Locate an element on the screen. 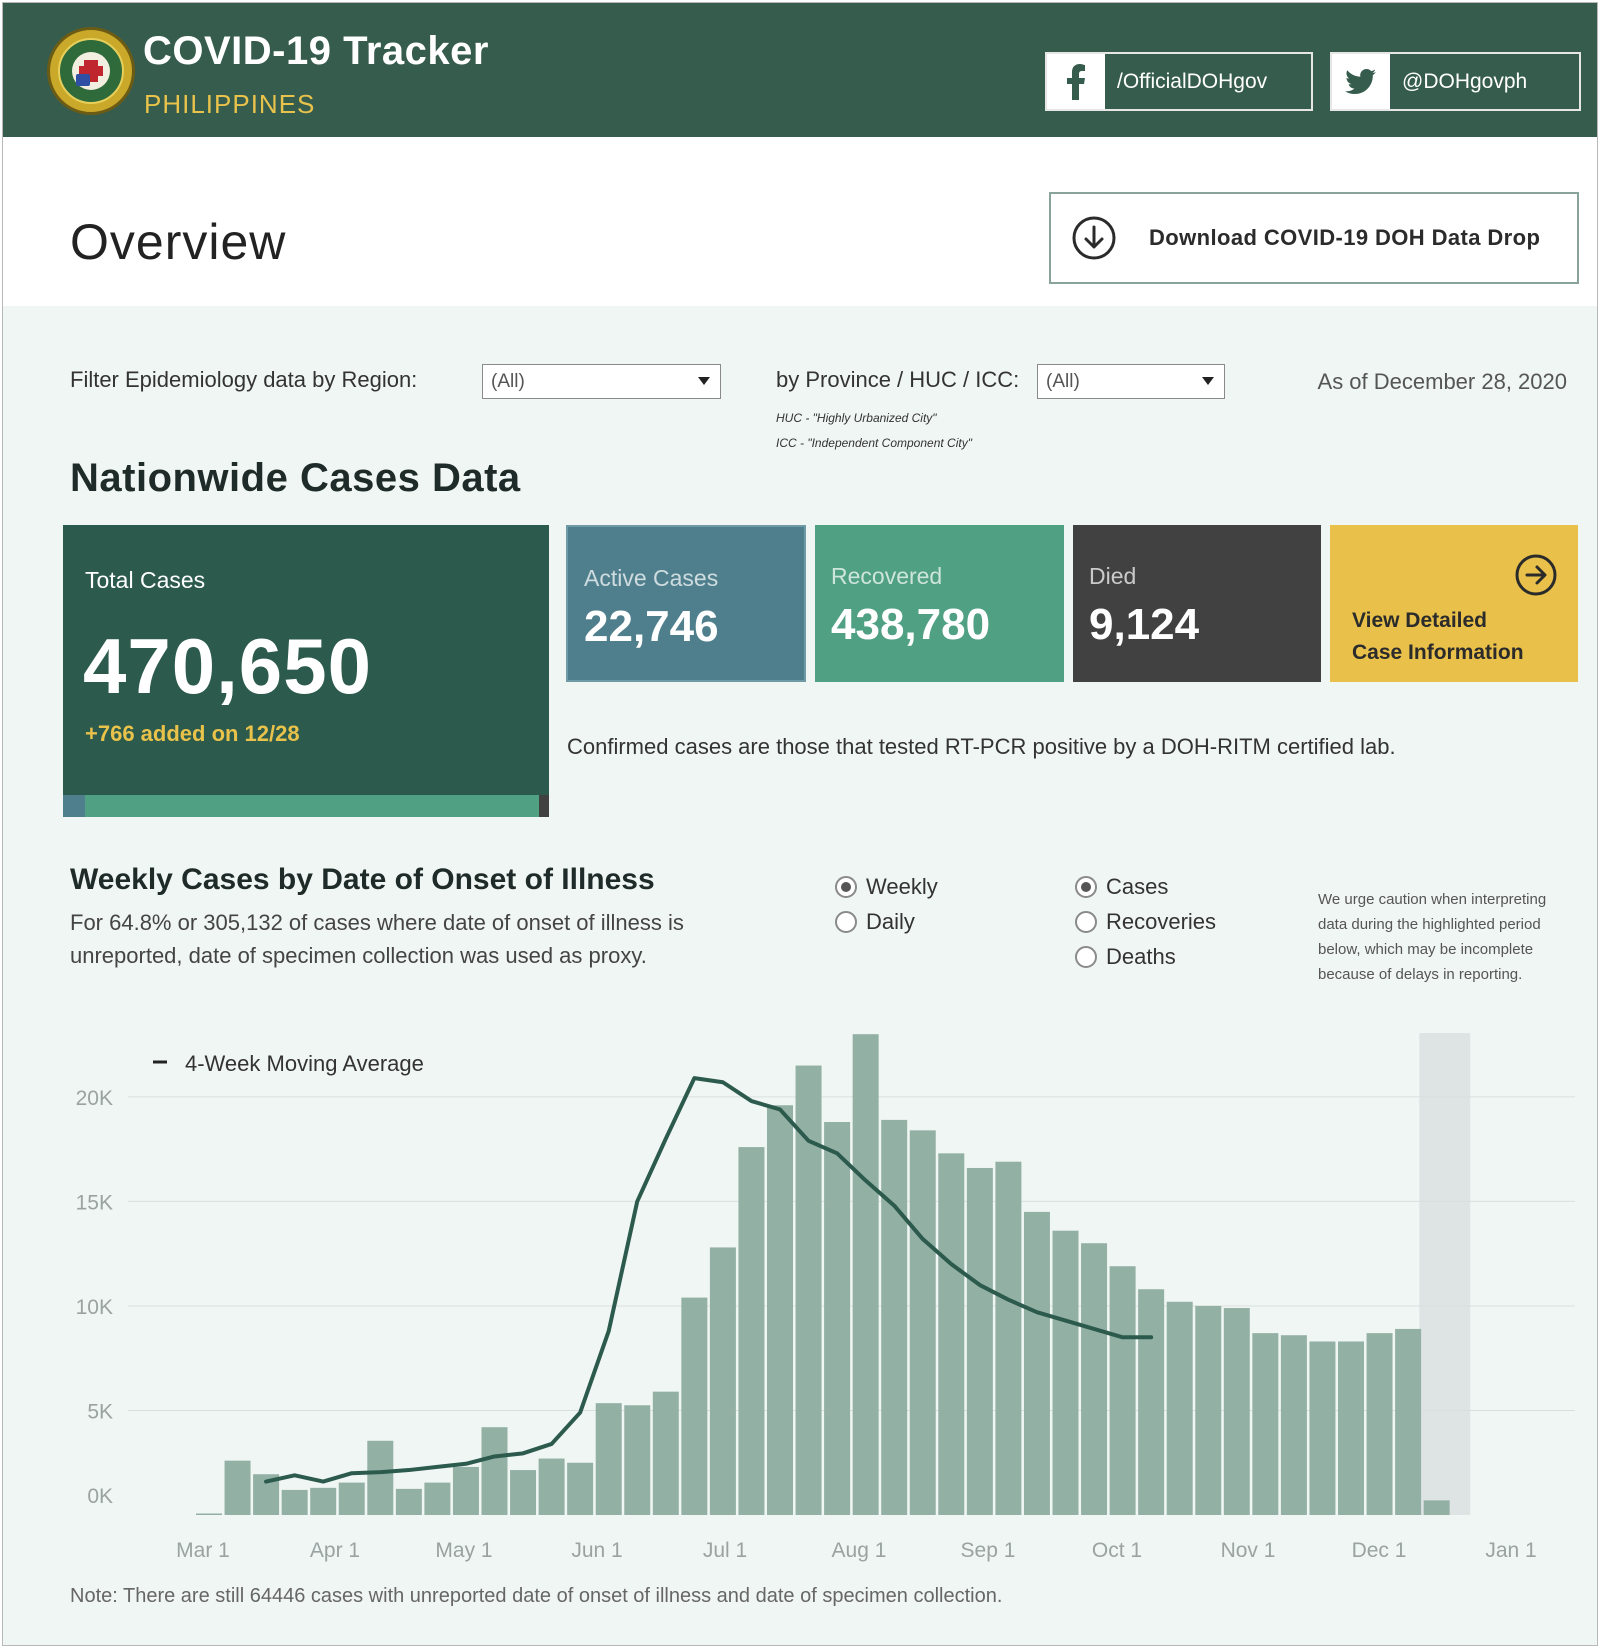  radio-daily-label: Daily is located at coordinates (890, 921).